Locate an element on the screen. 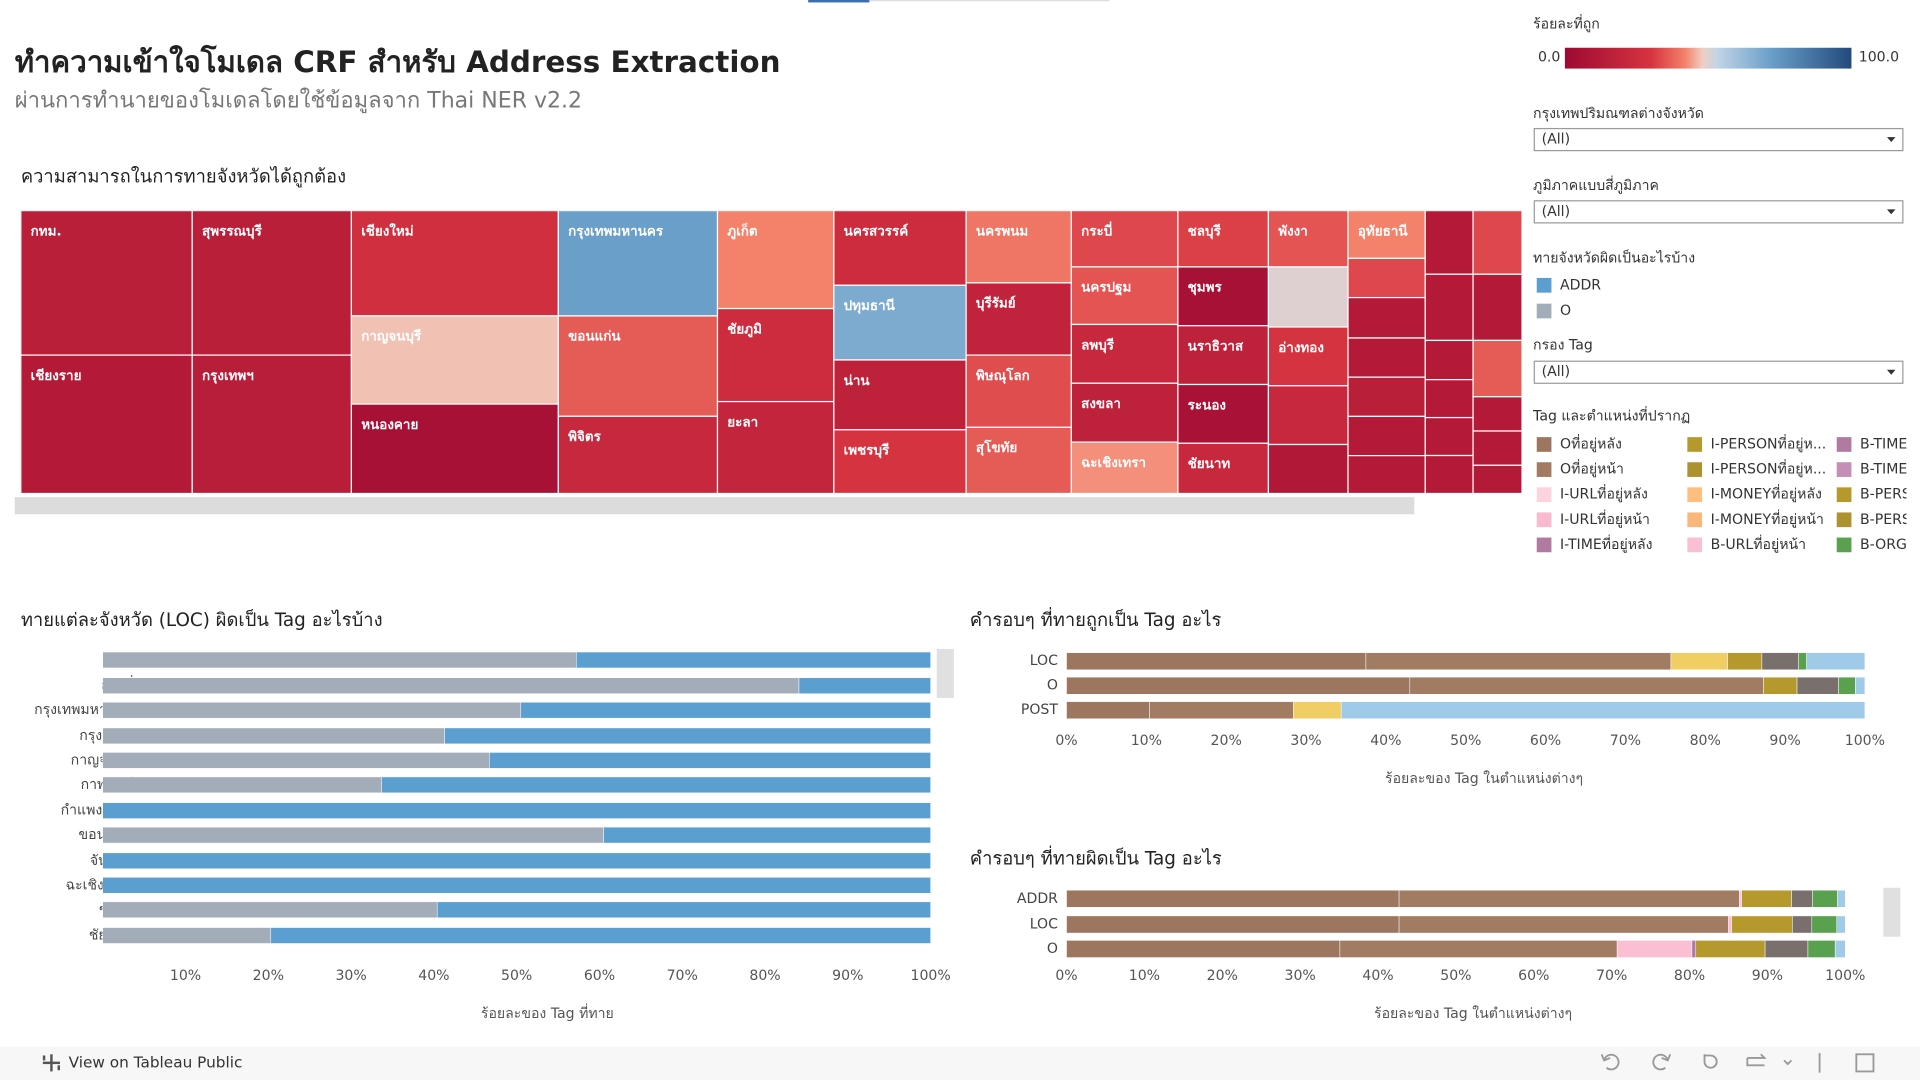 Image resolution: width=1920 pixels, height=1080 pixels. color-legend-bar is located at coordinates (1708, 58).